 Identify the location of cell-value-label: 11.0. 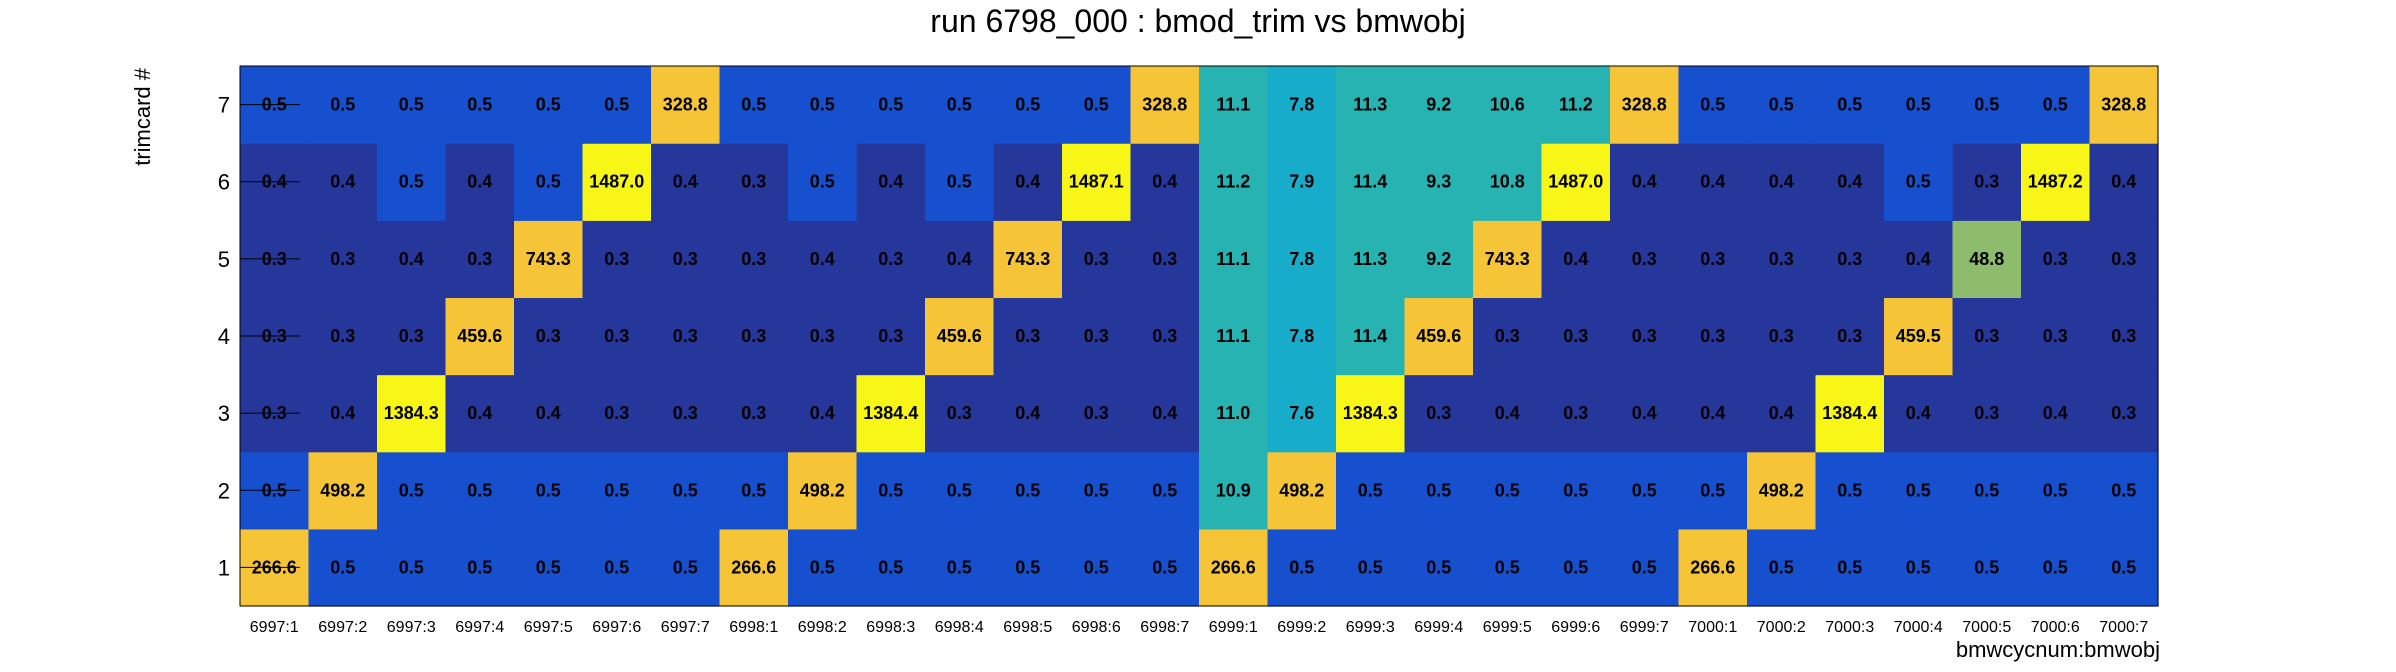
(1233, 413).